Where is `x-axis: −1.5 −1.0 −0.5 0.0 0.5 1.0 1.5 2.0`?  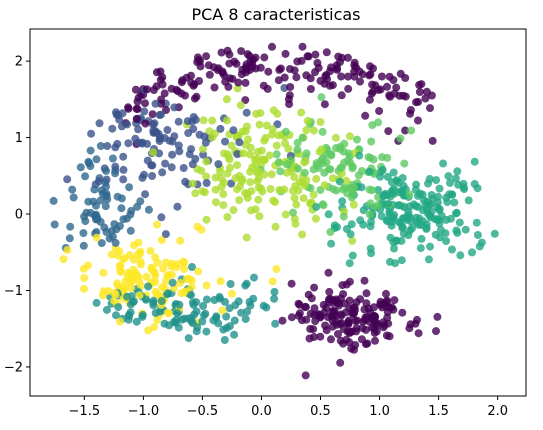
x-axis: −1.5 −1.0 −0.5 0.0 0.5 1.0 1.5 2.0 is located at coordinates (288, 407).